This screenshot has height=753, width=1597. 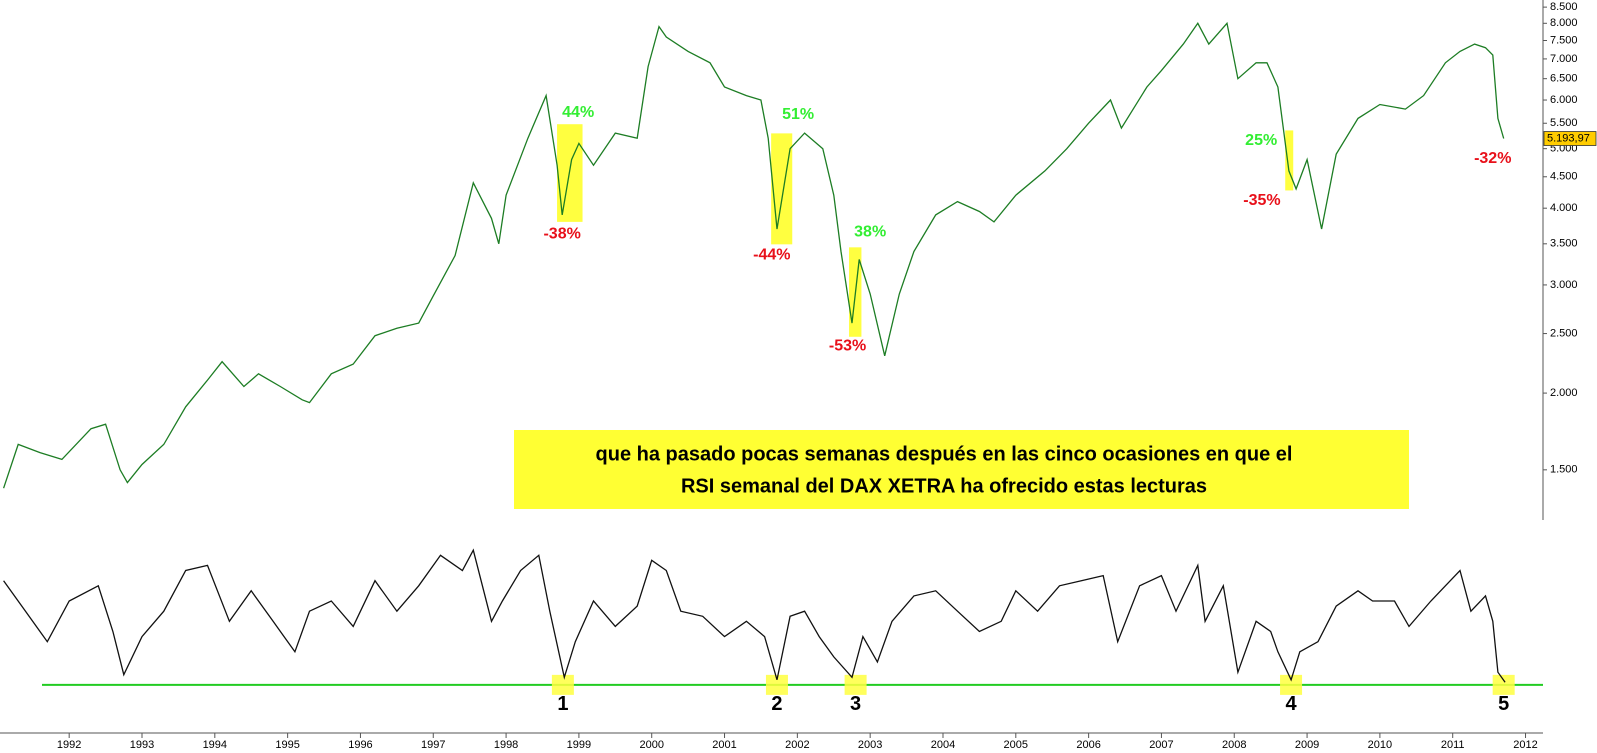 I want to click on signal-label: 5, so click(x=1503, y=704).